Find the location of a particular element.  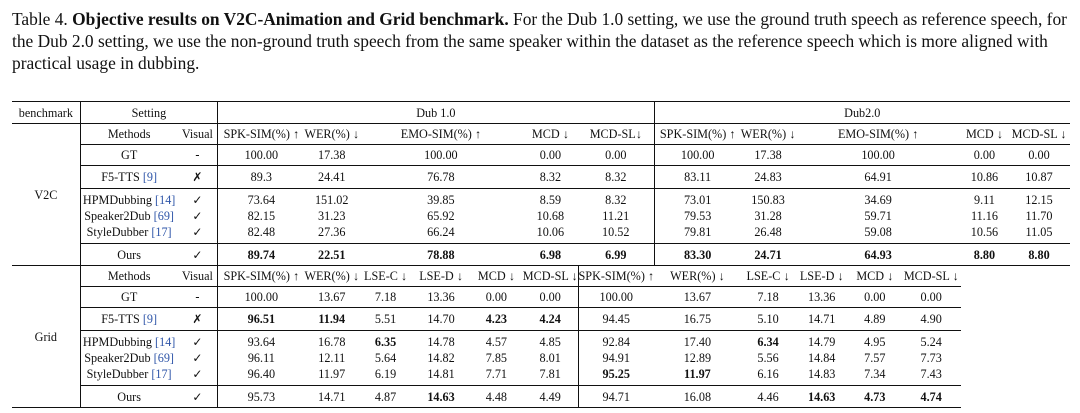

value-cell: 82.15 is located at coordinates (261, 216).